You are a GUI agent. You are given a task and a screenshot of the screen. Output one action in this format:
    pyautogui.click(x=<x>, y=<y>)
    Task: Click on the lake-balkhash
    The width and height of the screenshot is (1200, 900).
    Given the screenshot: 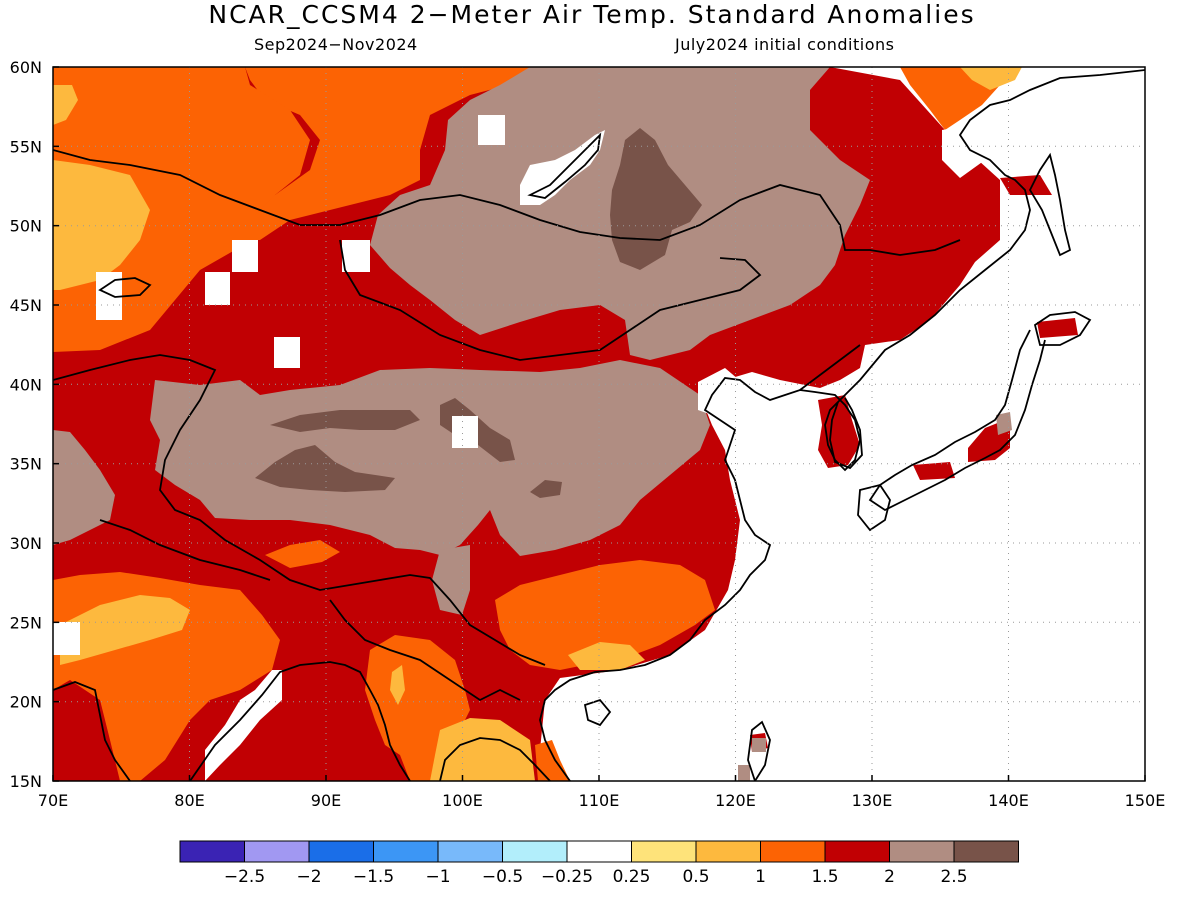 What is the action you would take?
    pyautogui.click(x=125, y=287)
    